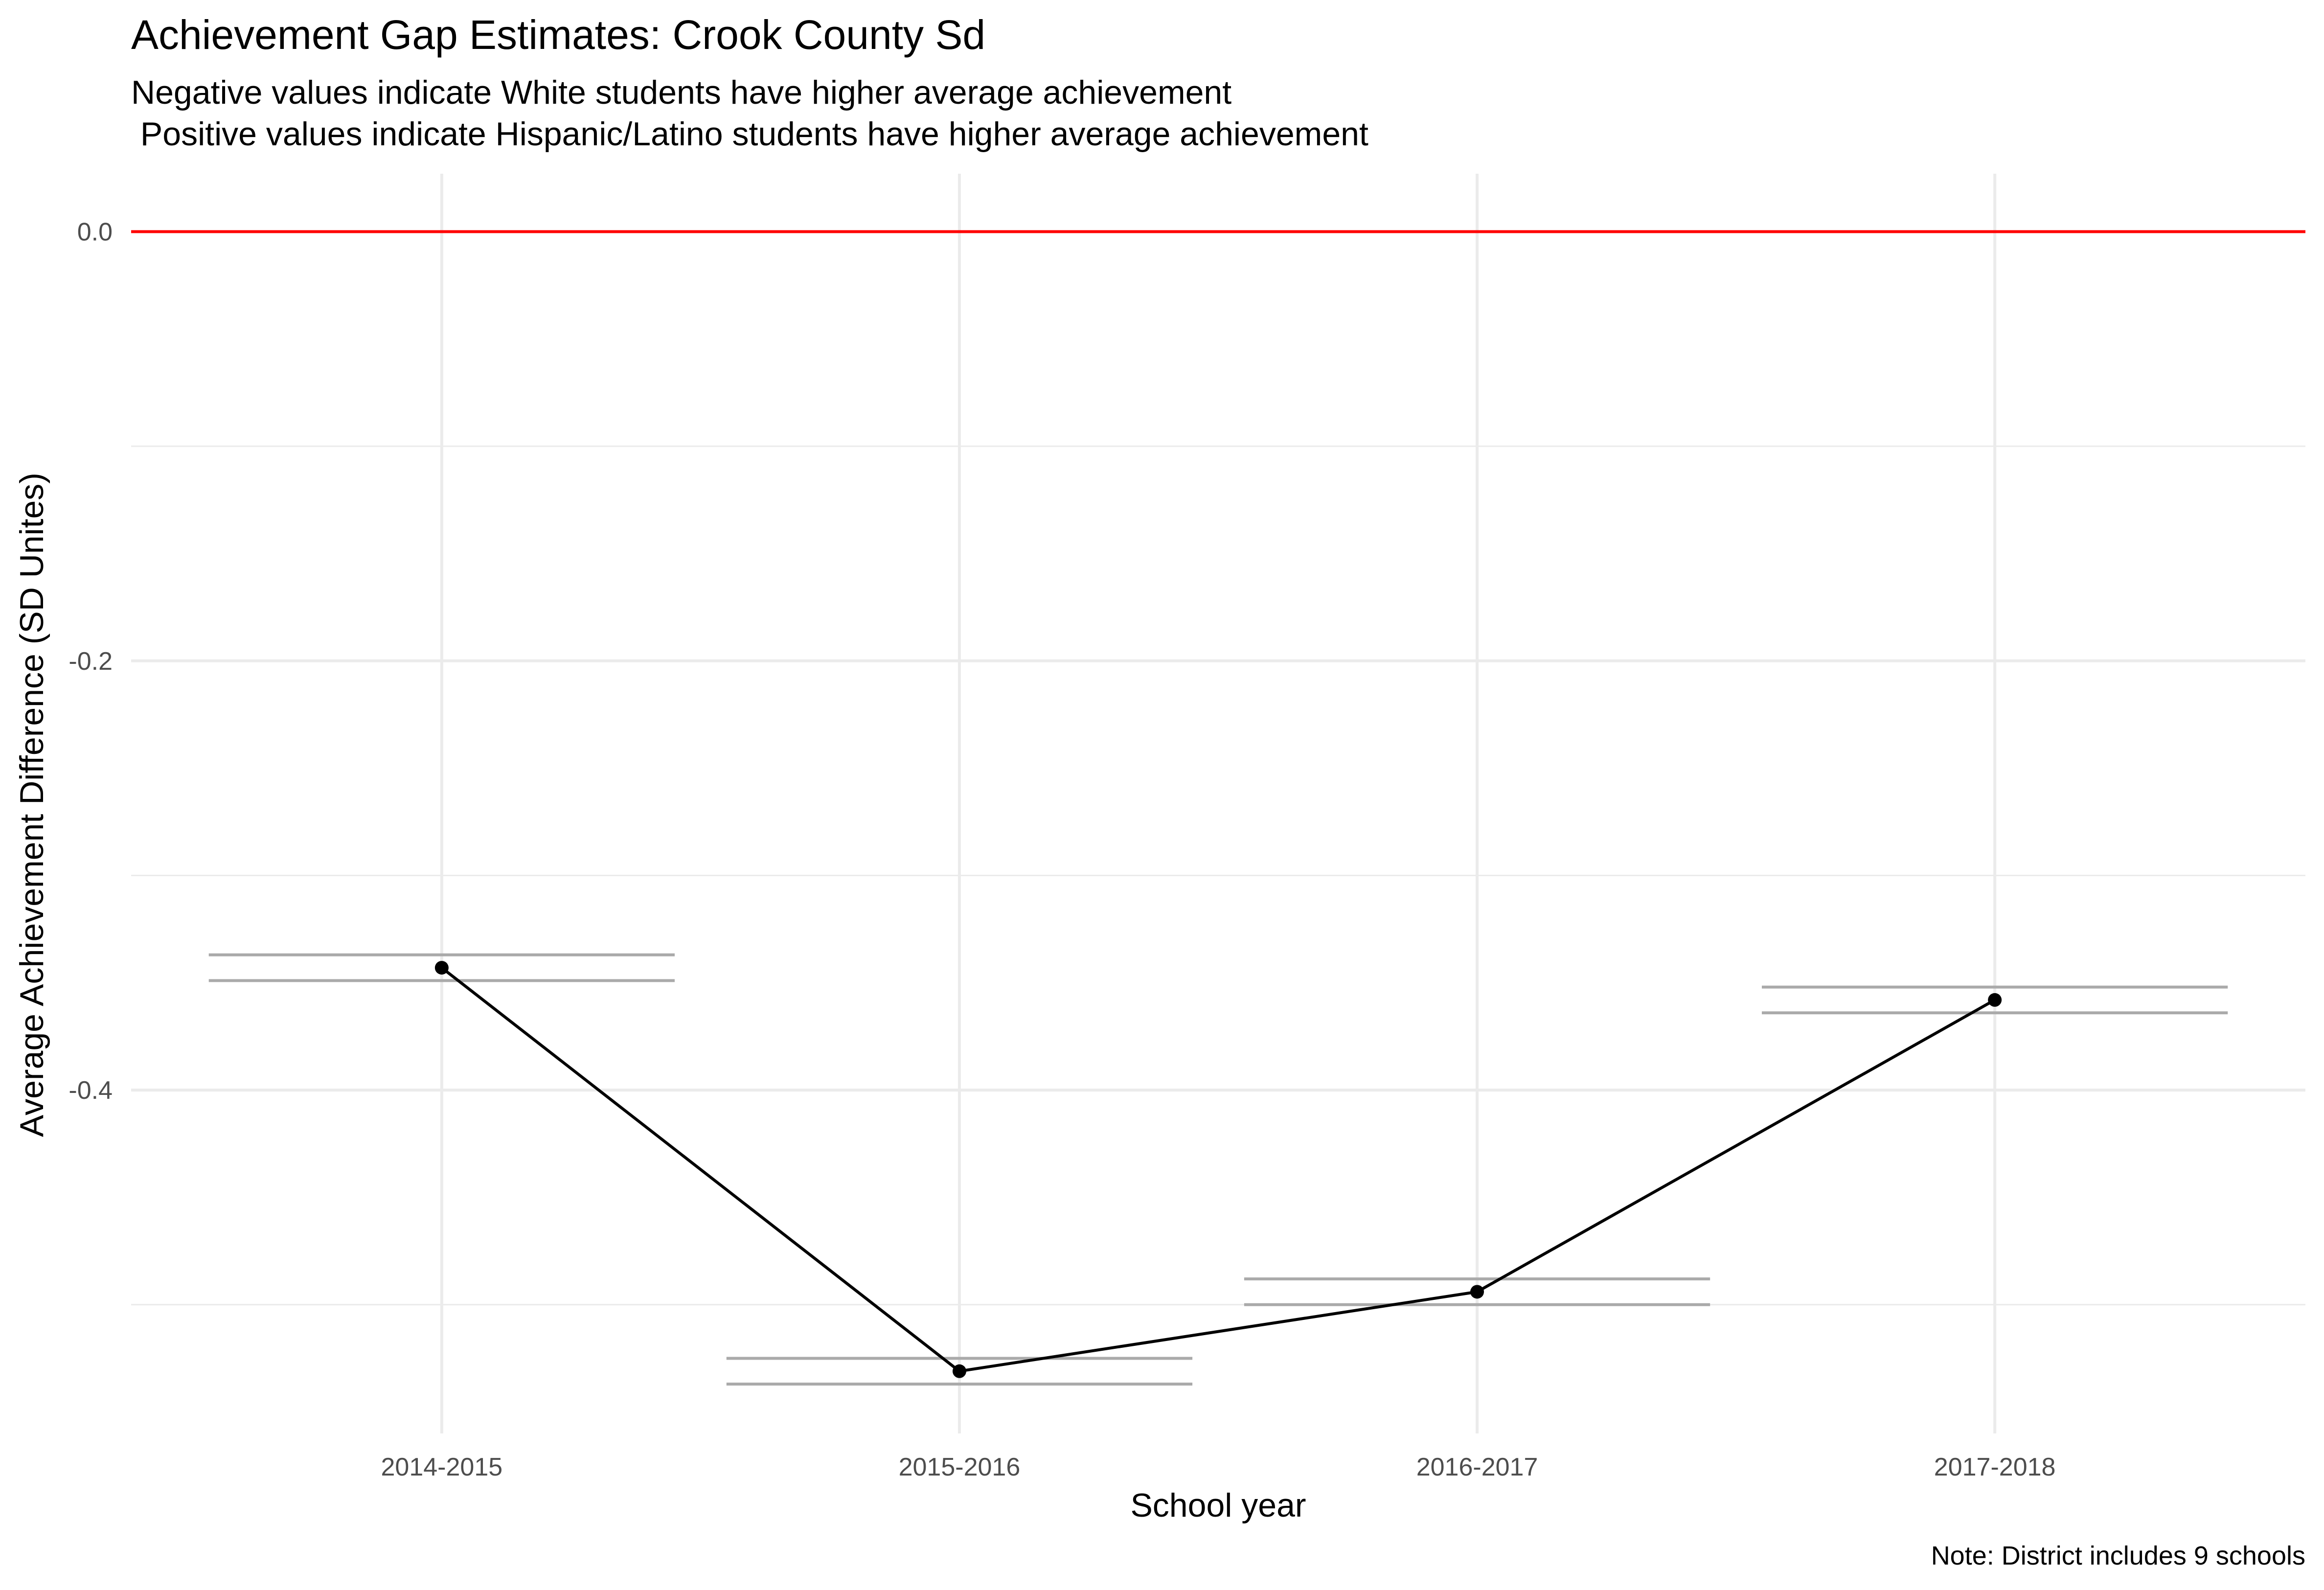 The width and height of the screenshot is (2324, 1590). I want to click on y-tick-label: -0.2, so click(91, 662).